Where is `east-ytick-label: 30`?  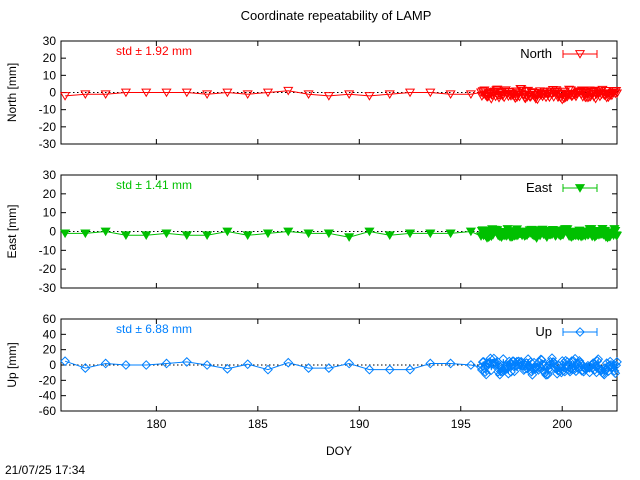
east-ytick-label: 30 is located at coordinates (50, 175).